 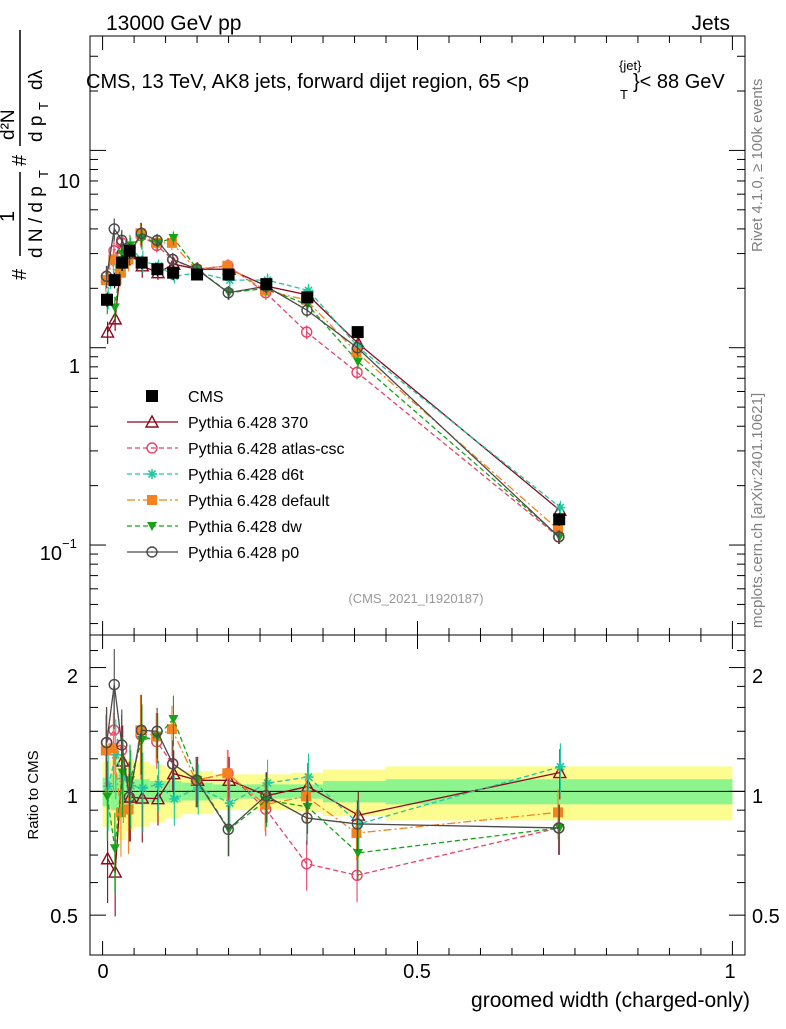 What do you see at coordinates (51, 554) in the screenshot?
I see `main-ytick-0p1: 10` at bounding box center [51, 554].